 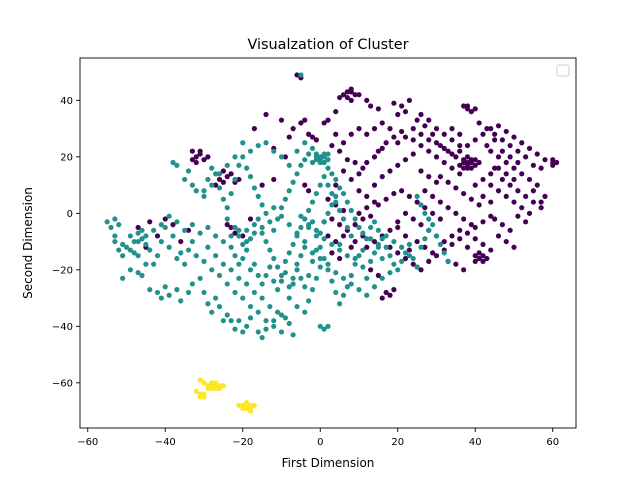 What do you see at coordinates (397, 442) in the screenshot?
I see `x-tick-label: 20` at bounding box center [397, 442].